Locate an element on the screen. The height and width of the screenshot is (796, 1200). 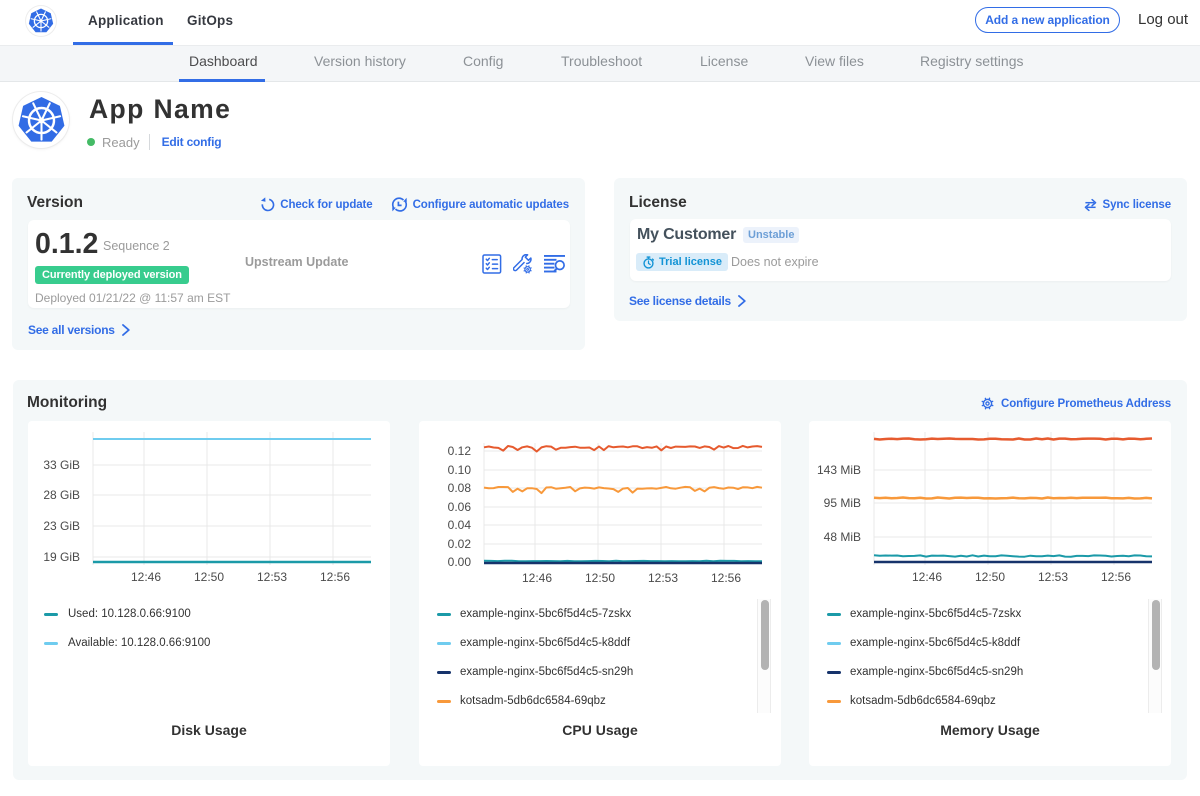
svg-text: 143 MiB is located at coordinates (839, 470).